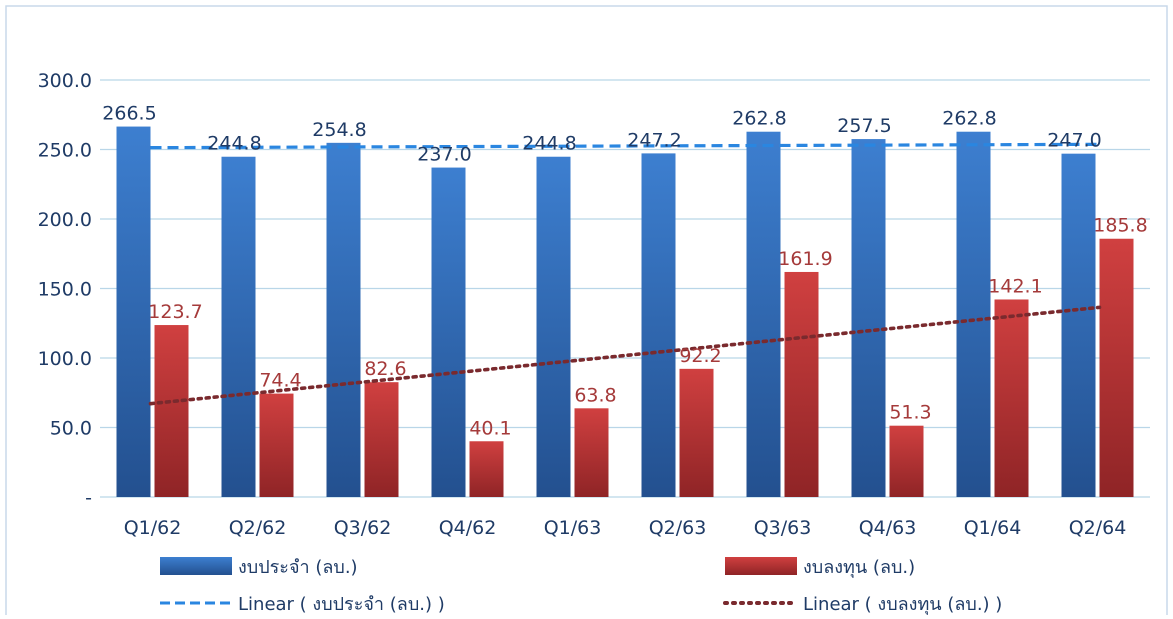 The width and height of the screenshot is (1173, 619). I want to click on legend-label: งบประจำ (ลบ.), so click(298, 567).